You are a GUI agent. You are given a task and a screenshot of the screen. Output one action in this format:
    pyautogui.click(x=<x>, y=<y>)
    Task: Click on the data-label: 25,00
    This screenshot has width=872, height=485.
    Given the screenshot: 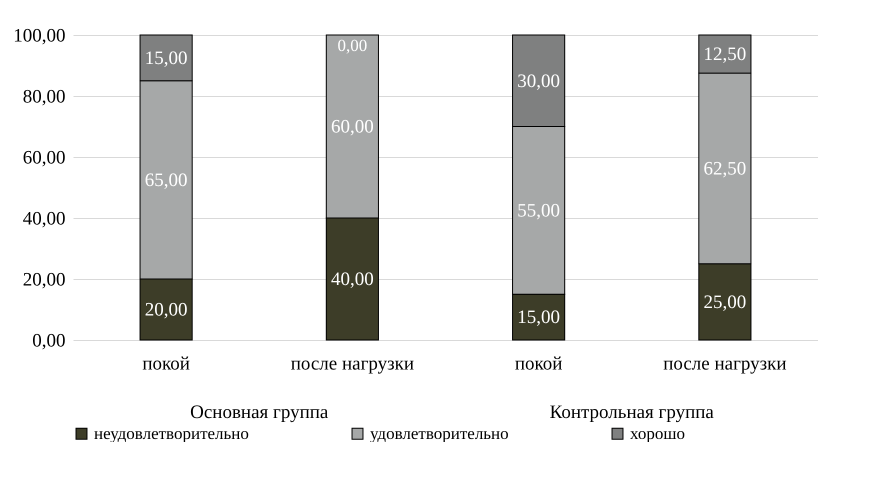 What is the action you would take?
    pyautogui.click(x=725, y=302)
    